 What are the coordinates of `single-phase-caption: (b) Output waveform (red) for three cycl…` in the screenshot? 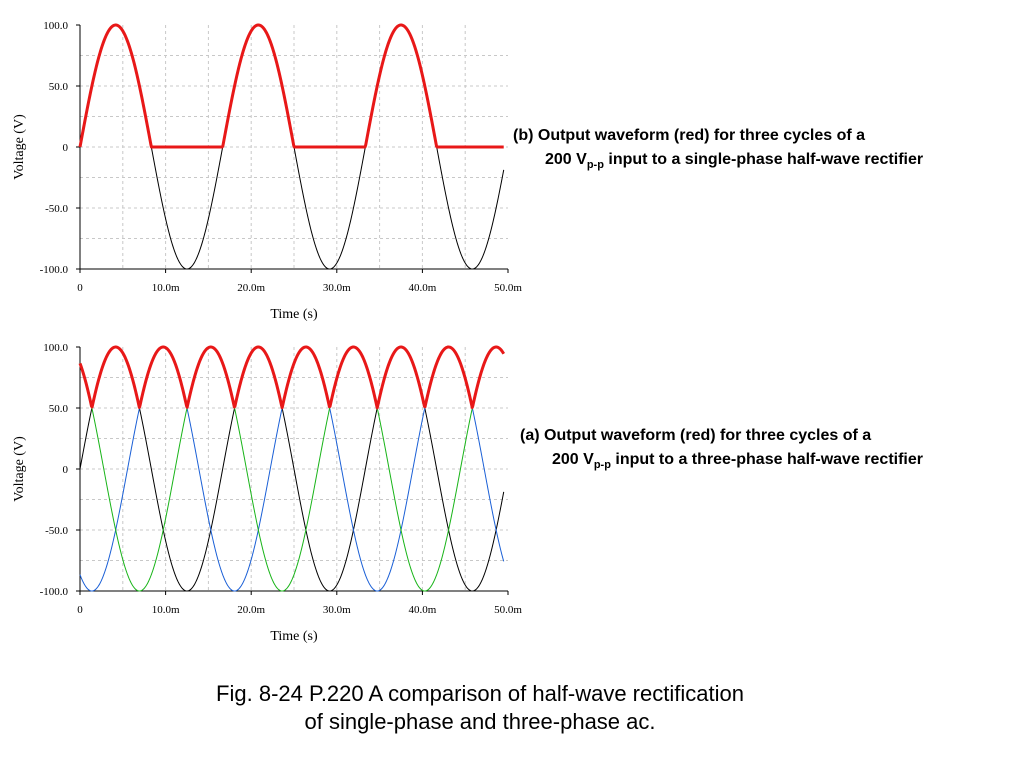 It's located at (718, 150).